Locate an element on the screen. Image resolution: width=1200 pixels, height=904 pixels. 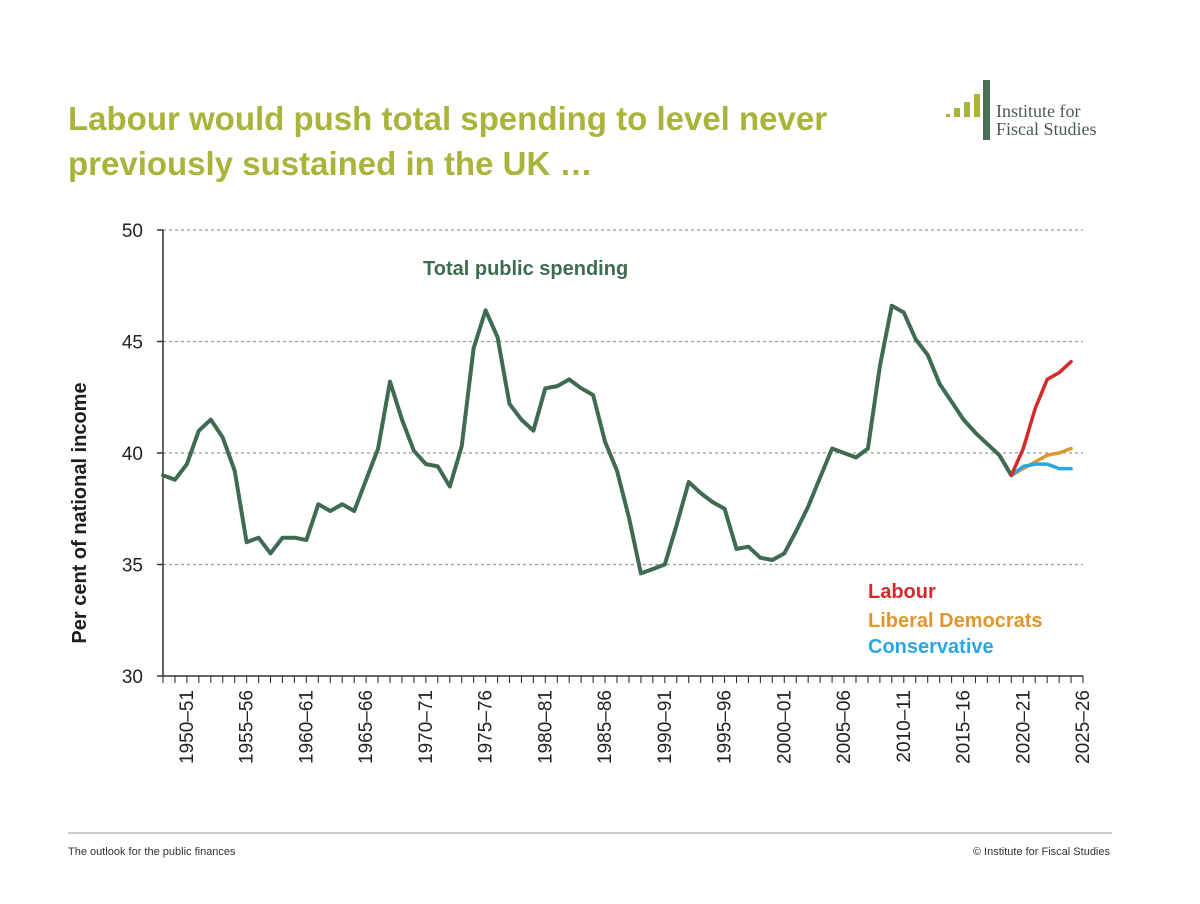
x-tick-label-1995: 1995–96 is located at coordinates (725, 727).